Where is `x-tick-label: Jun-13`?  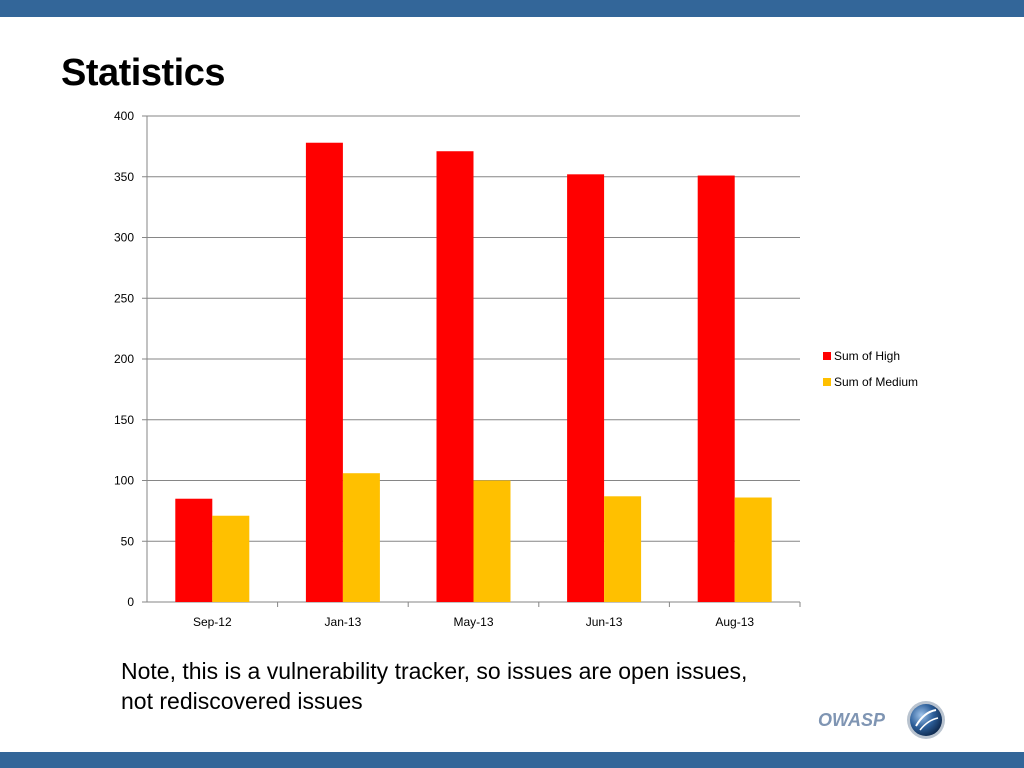 x-tick-label: Jun-13 is located at coordinates (604, 622).